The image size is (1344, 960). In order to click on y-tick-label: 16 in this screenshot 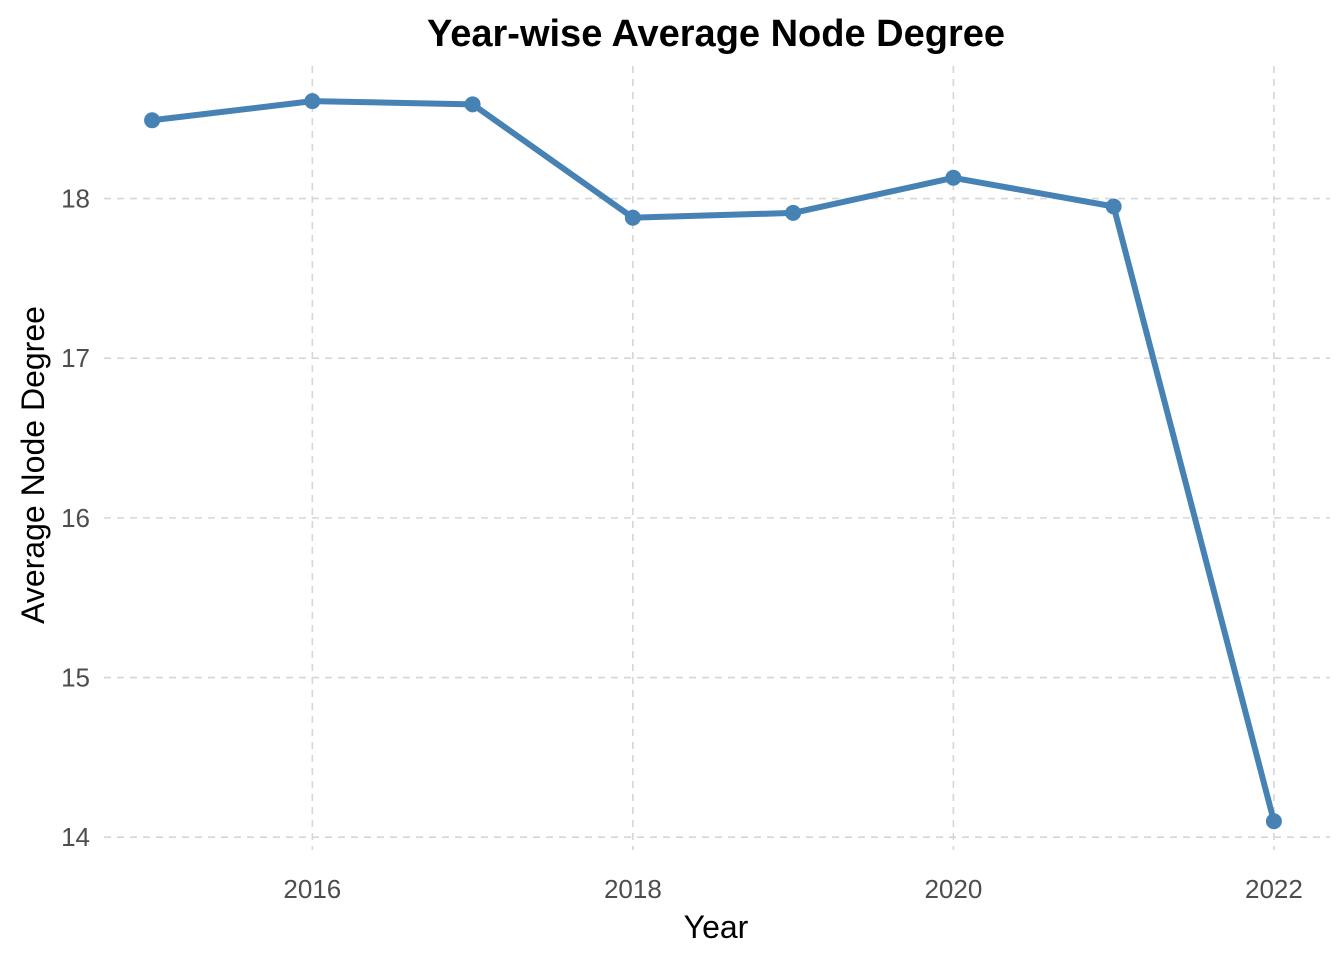, I will do `click(75, 518)`.